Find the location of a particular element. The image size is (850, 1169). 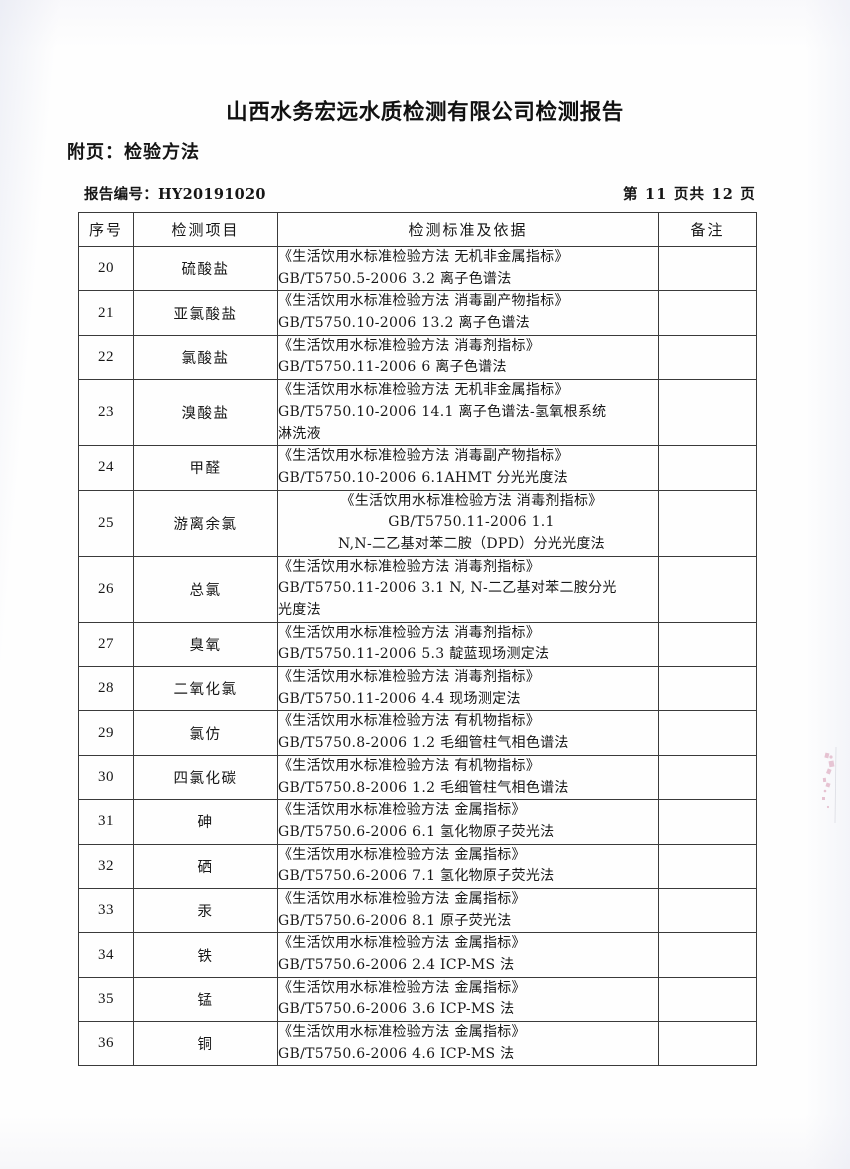

cell-test-item: 总氯 is located at coordinates (205, 589).